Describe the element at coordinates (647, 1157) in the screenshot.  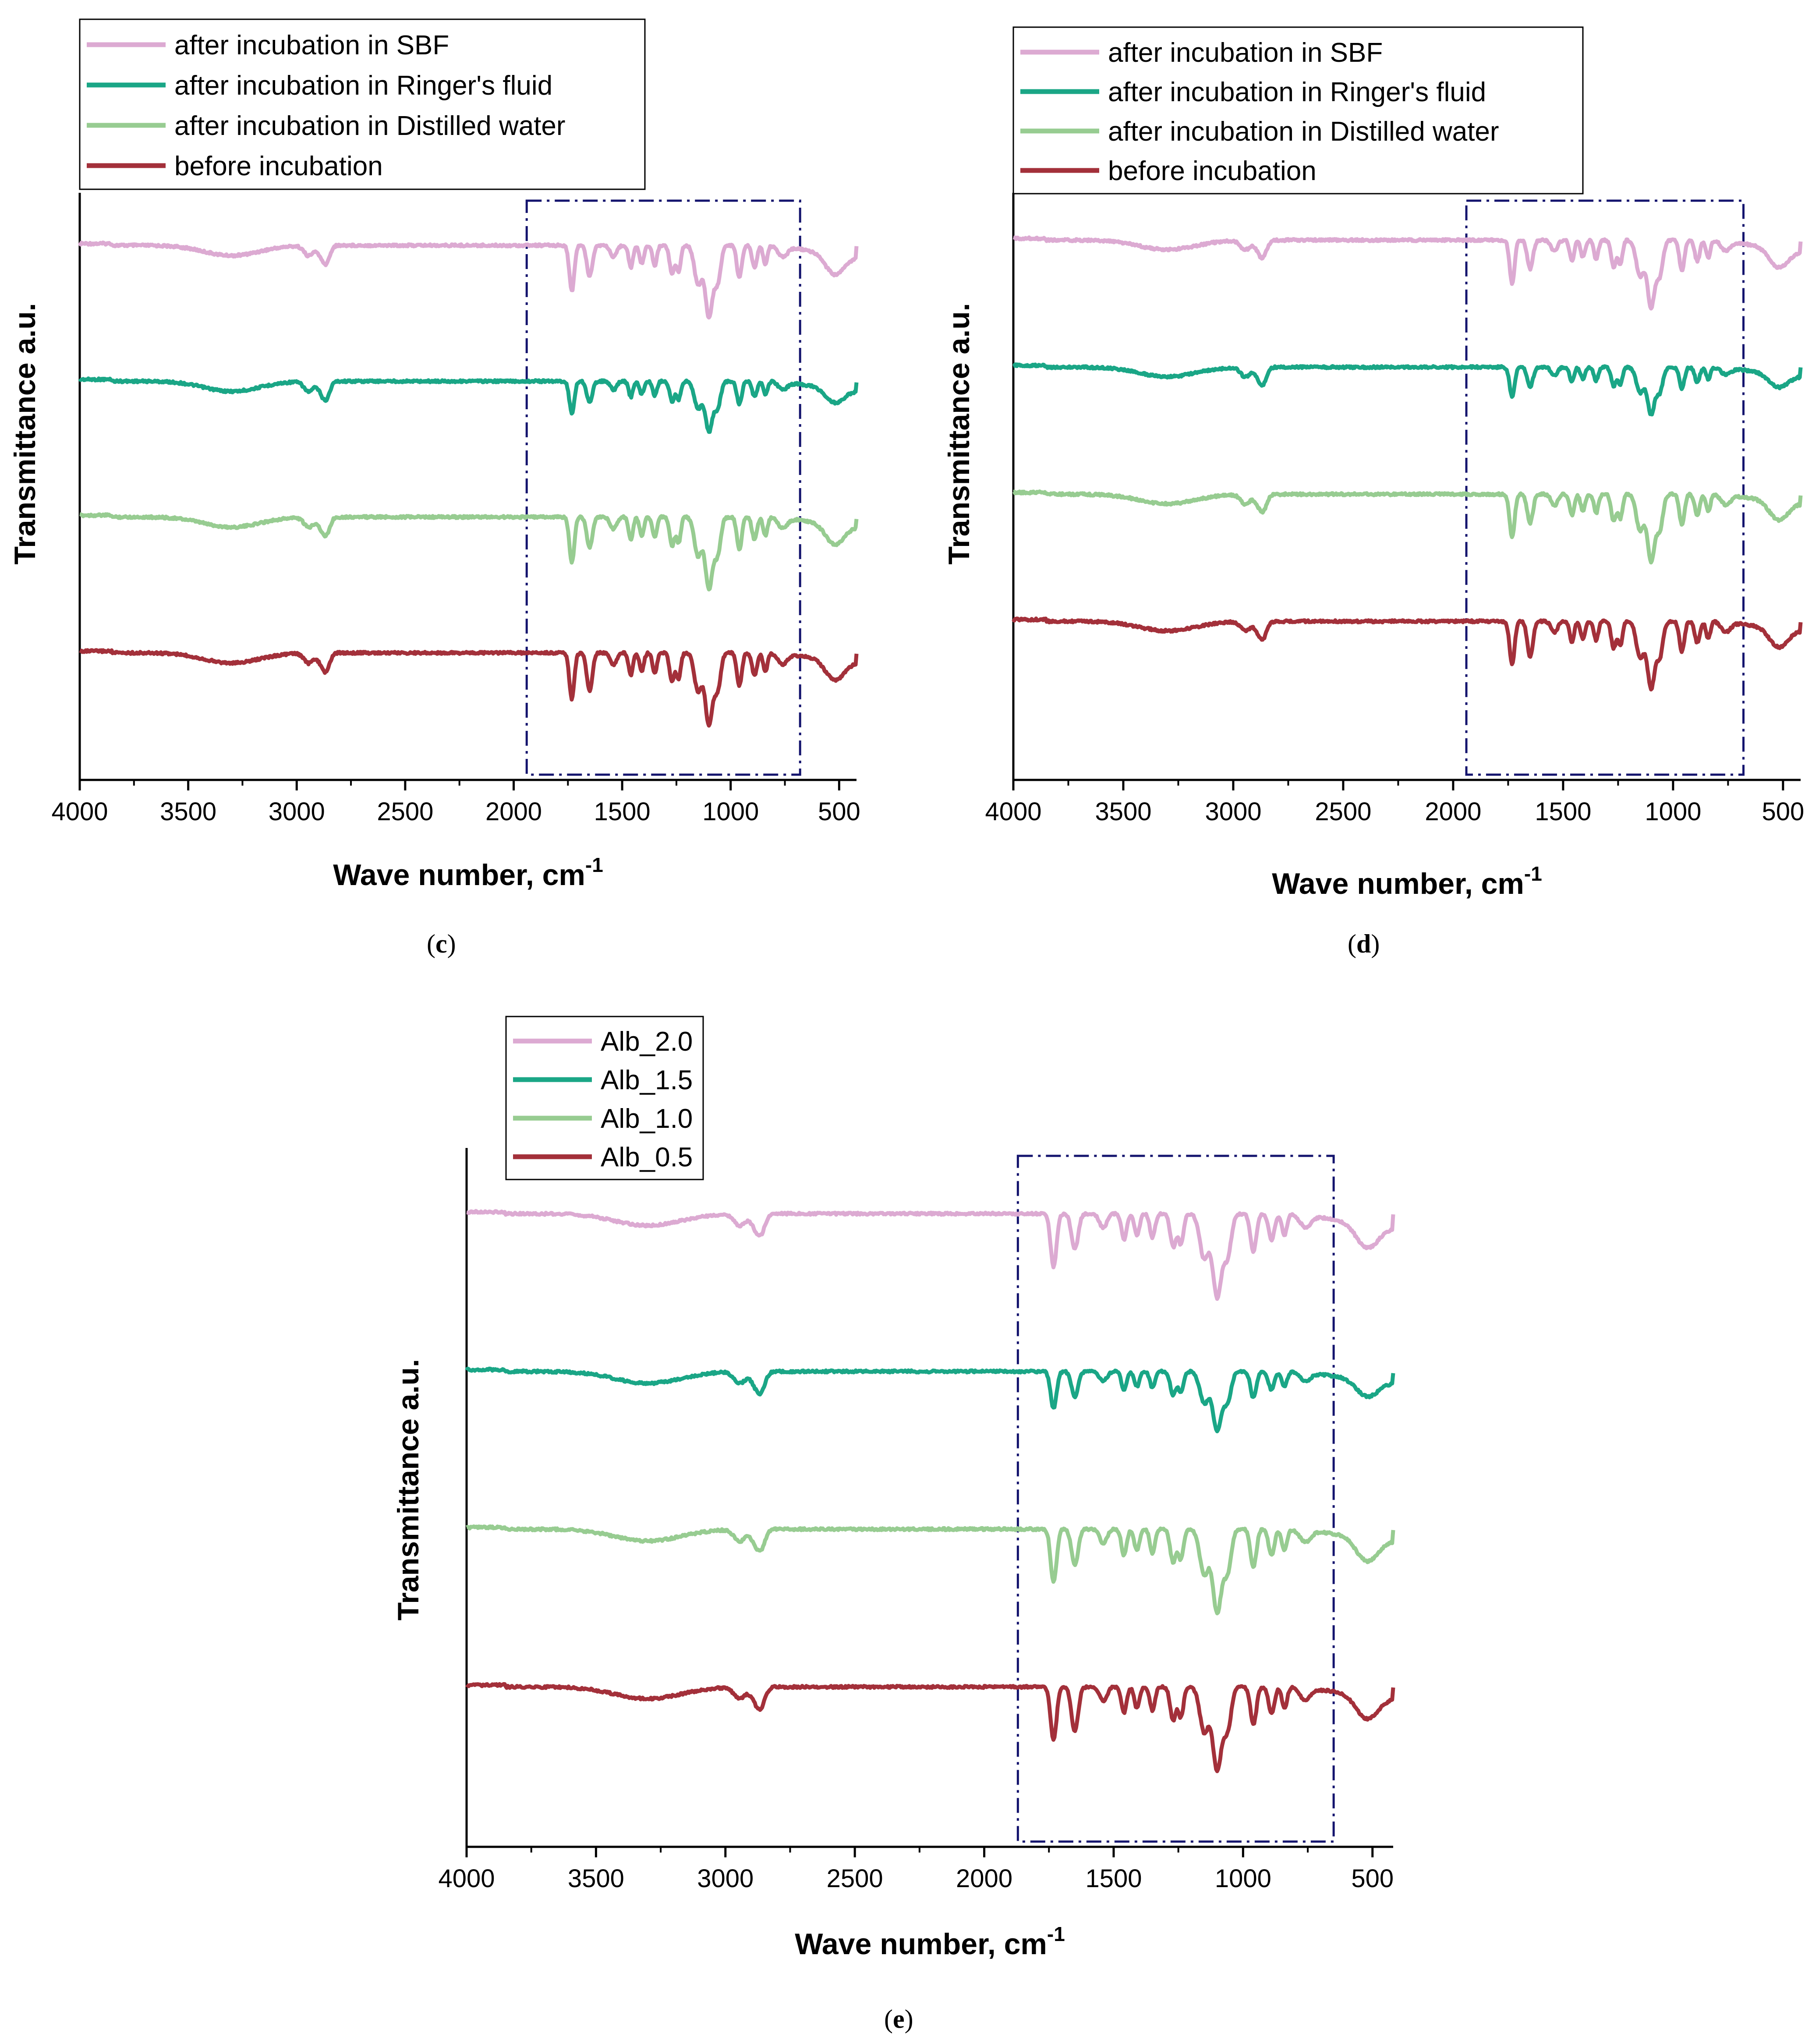
I see `legend-entry-label: Alb_0.5` at that location.